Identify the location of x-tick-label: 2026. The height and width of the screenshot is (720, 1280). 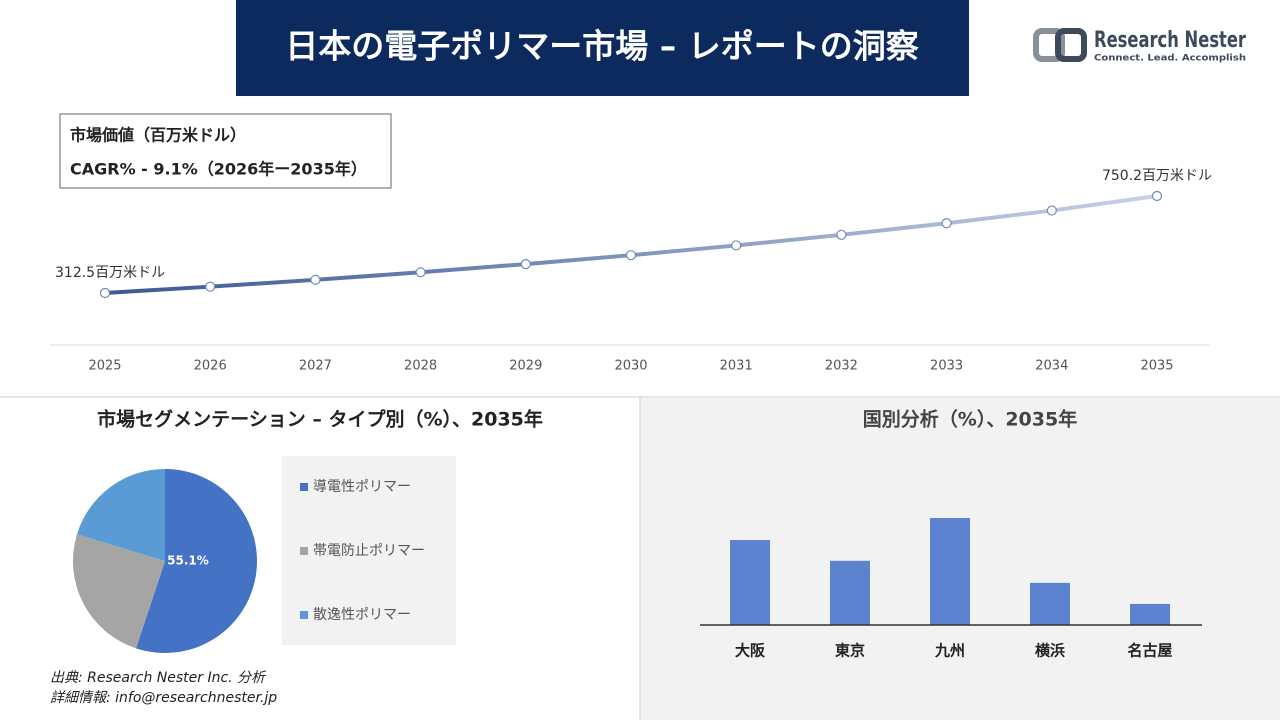
(210, 366).